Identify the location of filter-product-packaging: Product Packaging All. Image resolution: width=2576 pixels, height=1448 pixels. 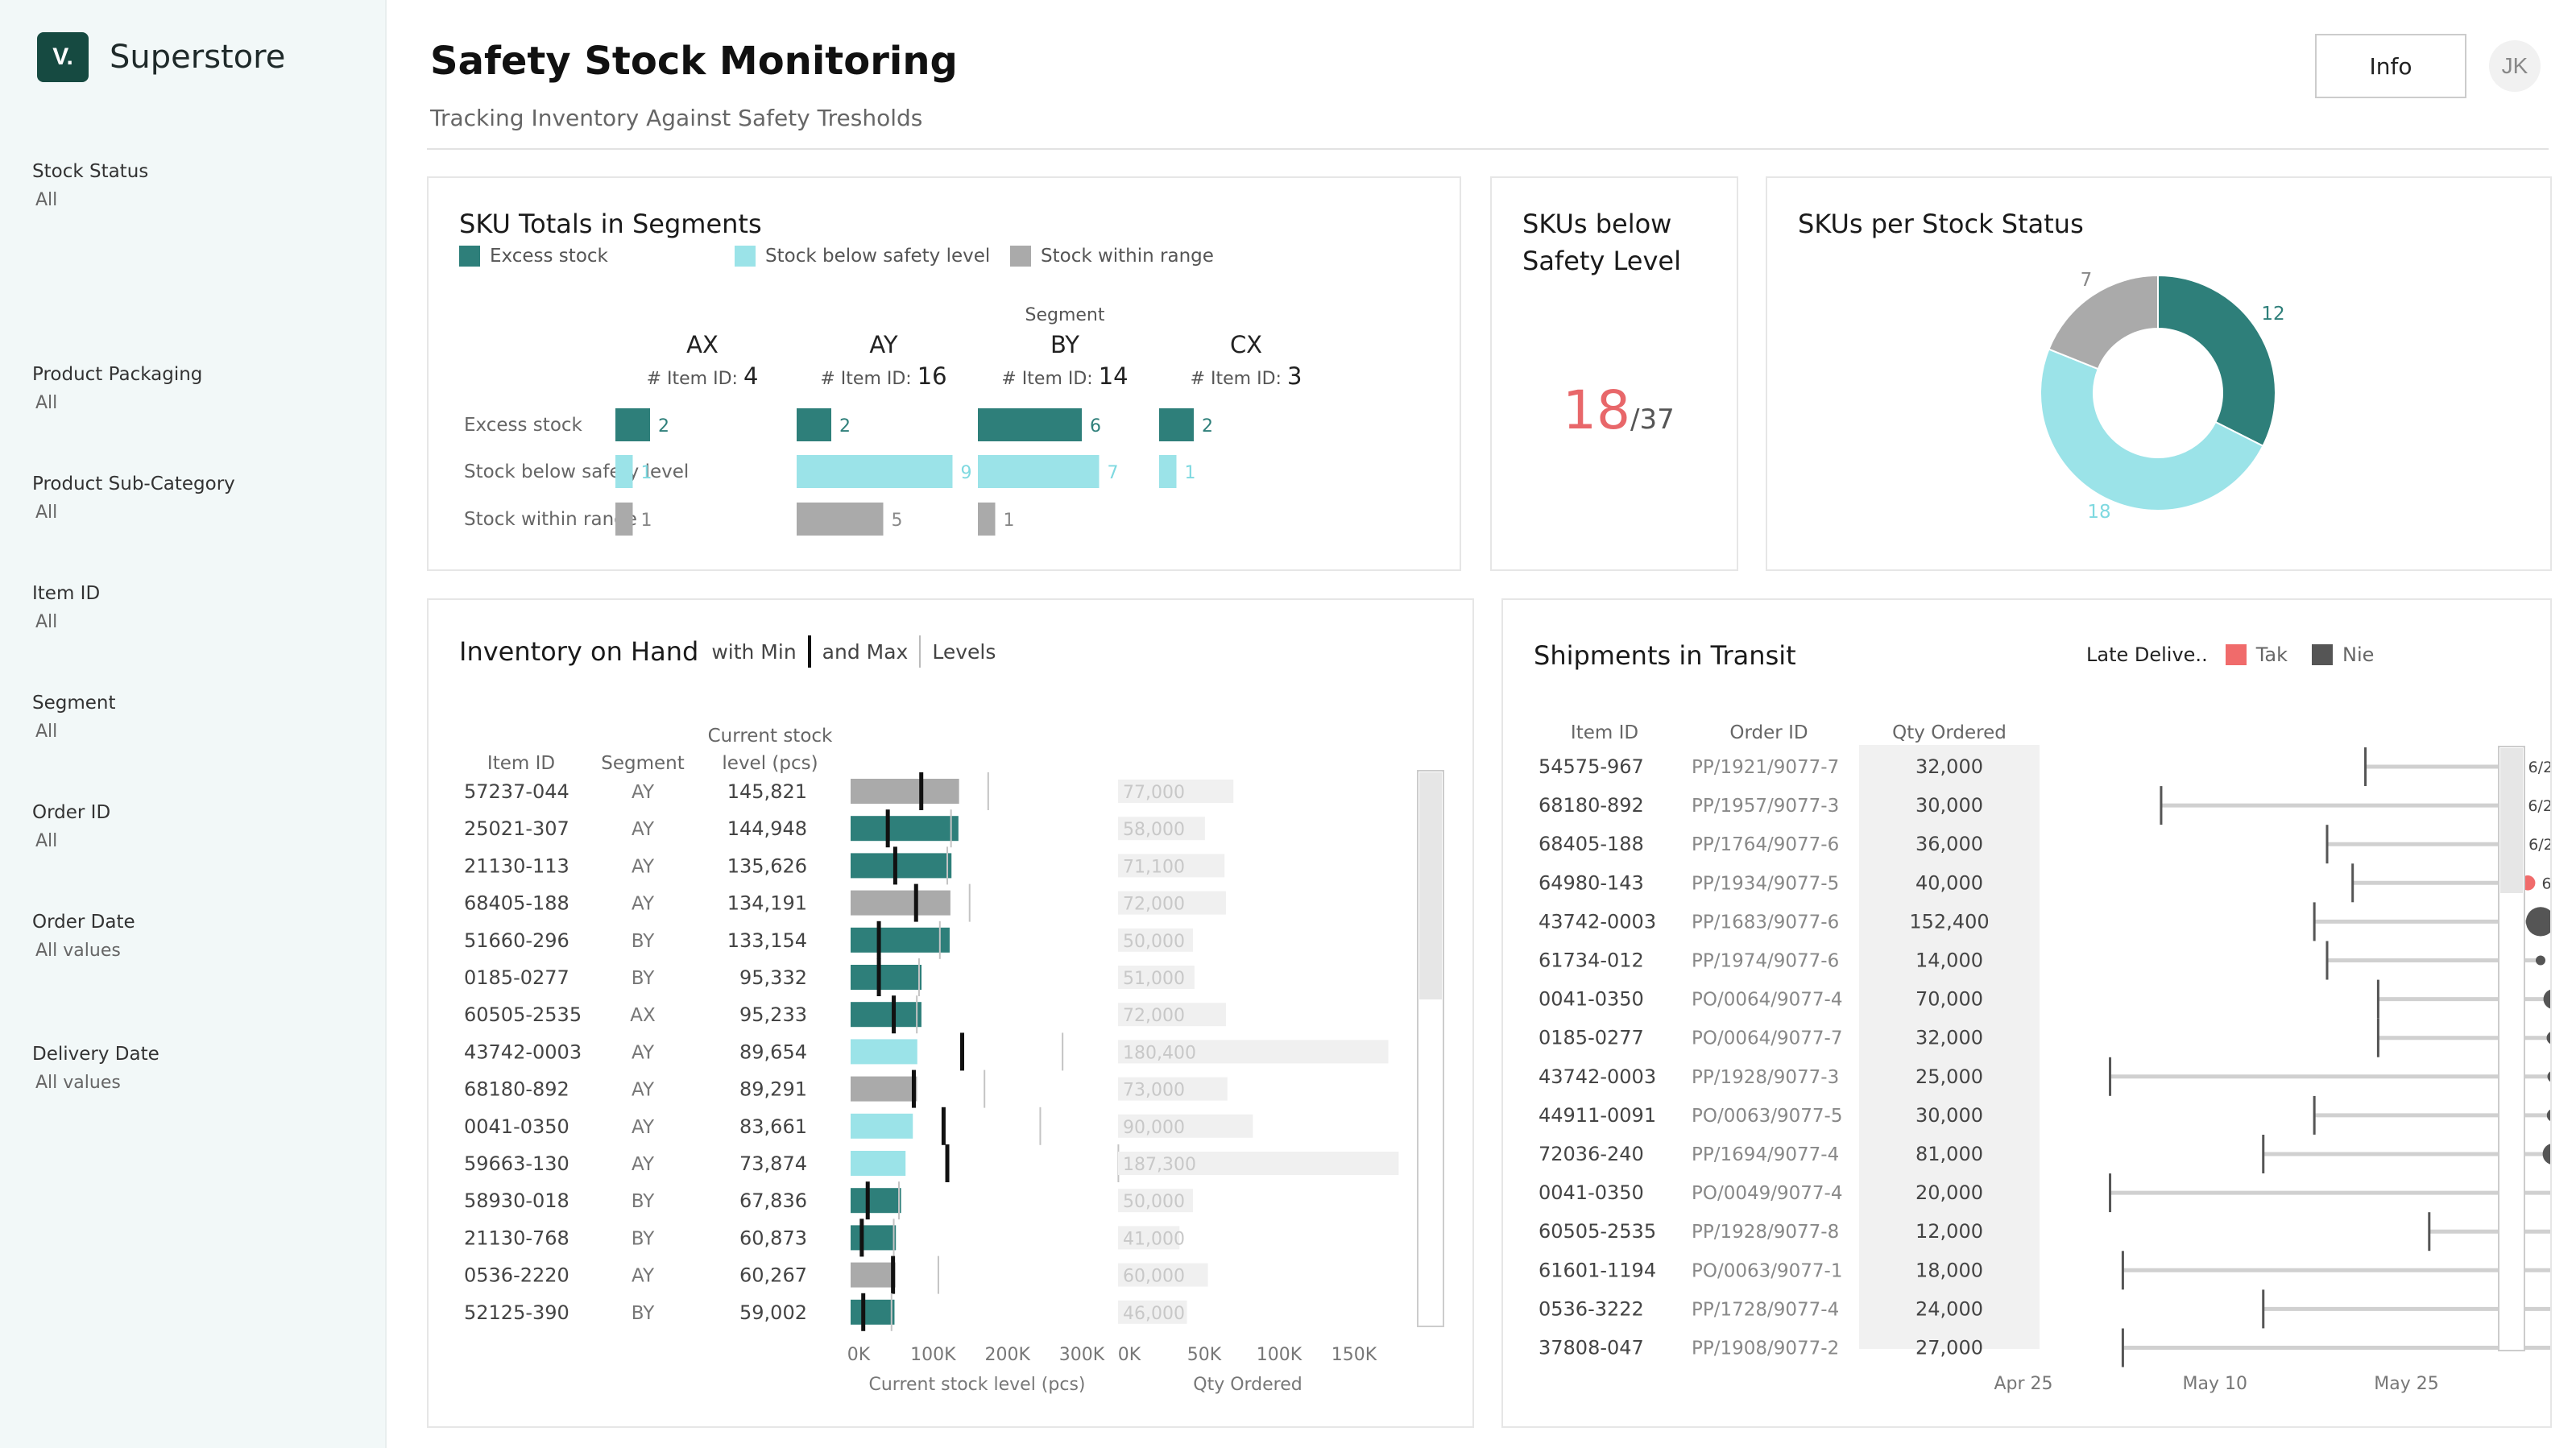
(117, 388).